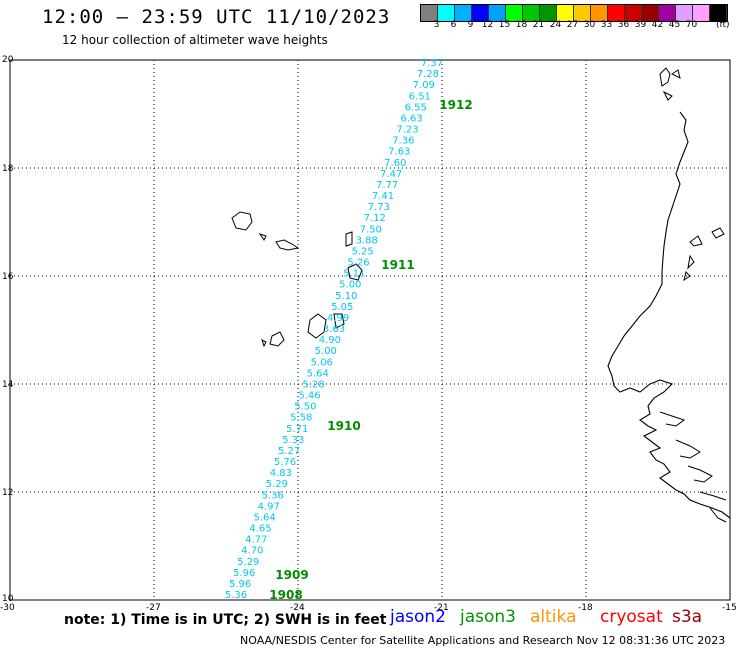  What do you see at coordinates (297, 608) in the screenshot?
I see `x-tick-label: -24` at bounding box center [297, 608].